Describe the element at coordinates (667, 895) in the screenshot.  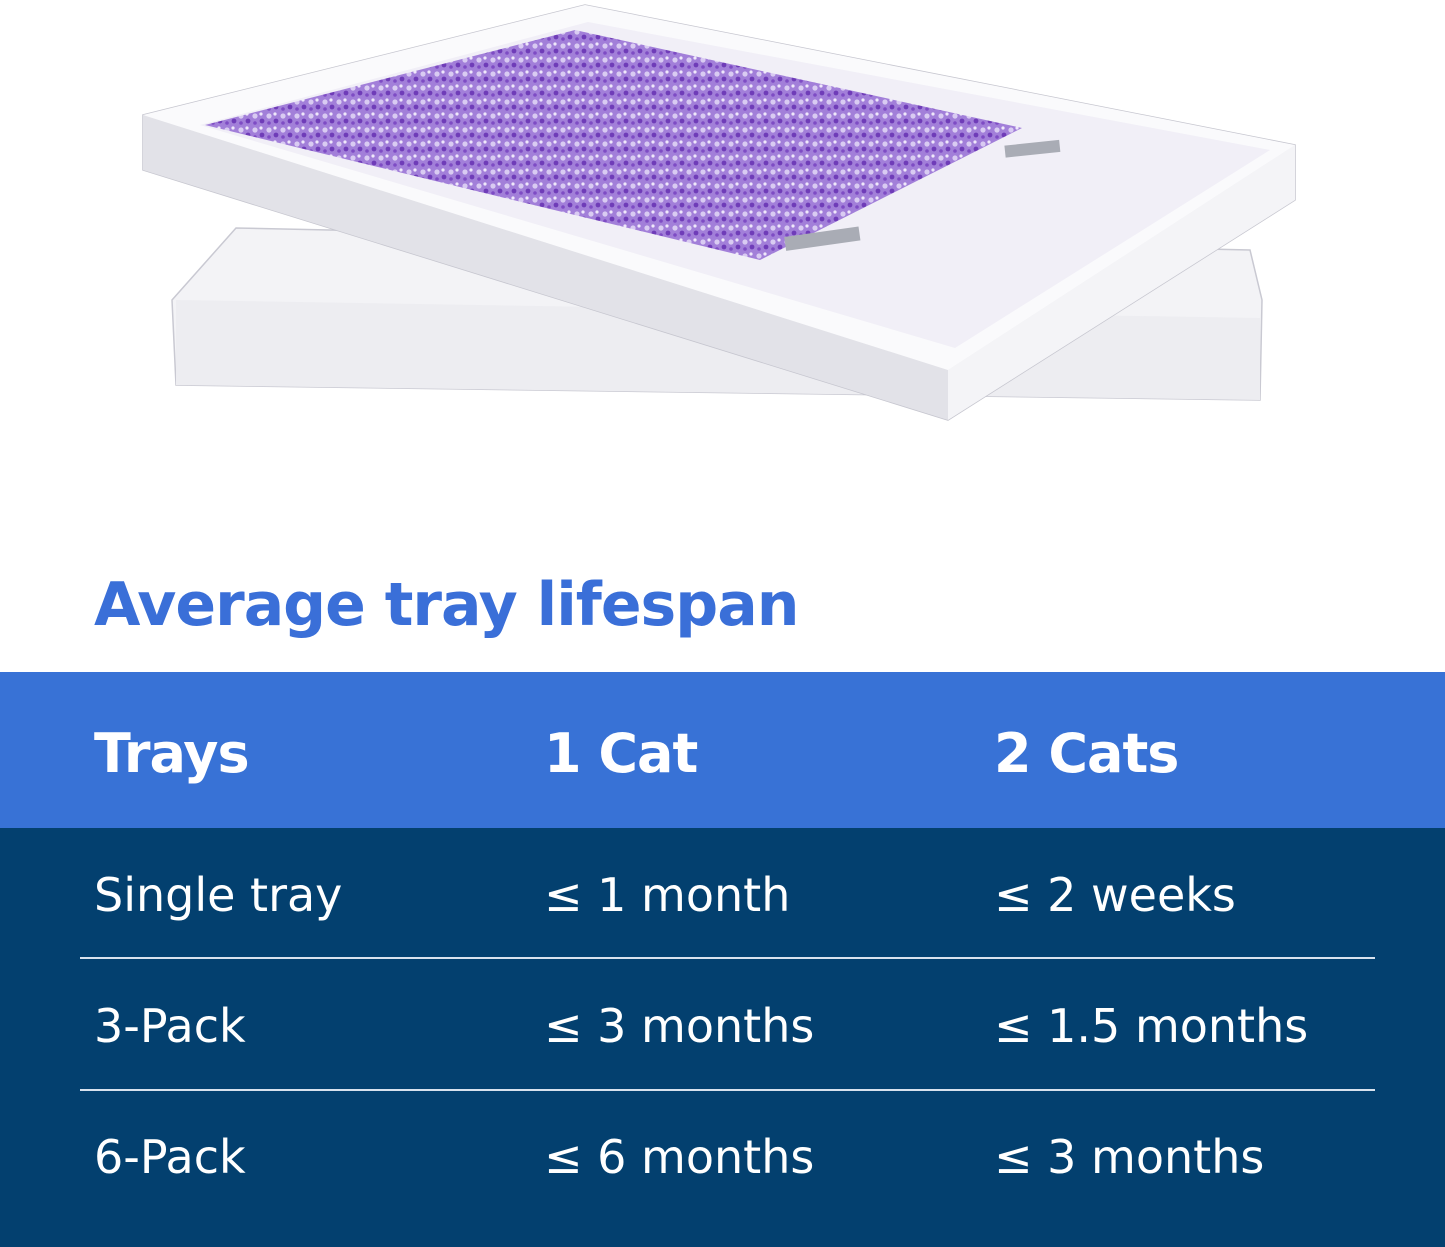
I see `lifespan-1-cat: ≤ 1 month` at that location.